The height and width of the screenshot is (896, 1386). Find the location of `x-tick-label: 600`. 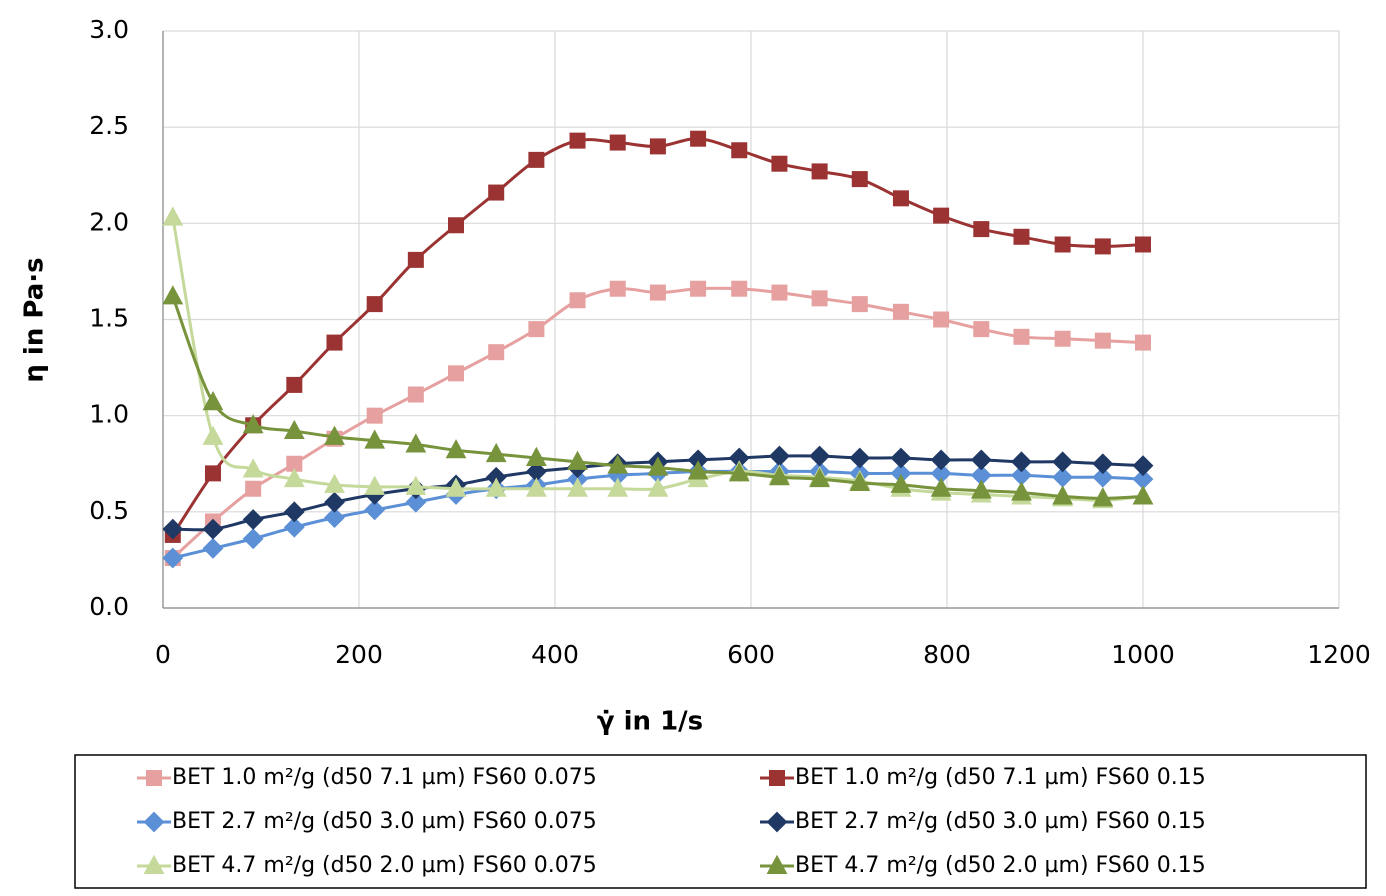

x-tick-label: 600 is located at coordinates (751, 654).